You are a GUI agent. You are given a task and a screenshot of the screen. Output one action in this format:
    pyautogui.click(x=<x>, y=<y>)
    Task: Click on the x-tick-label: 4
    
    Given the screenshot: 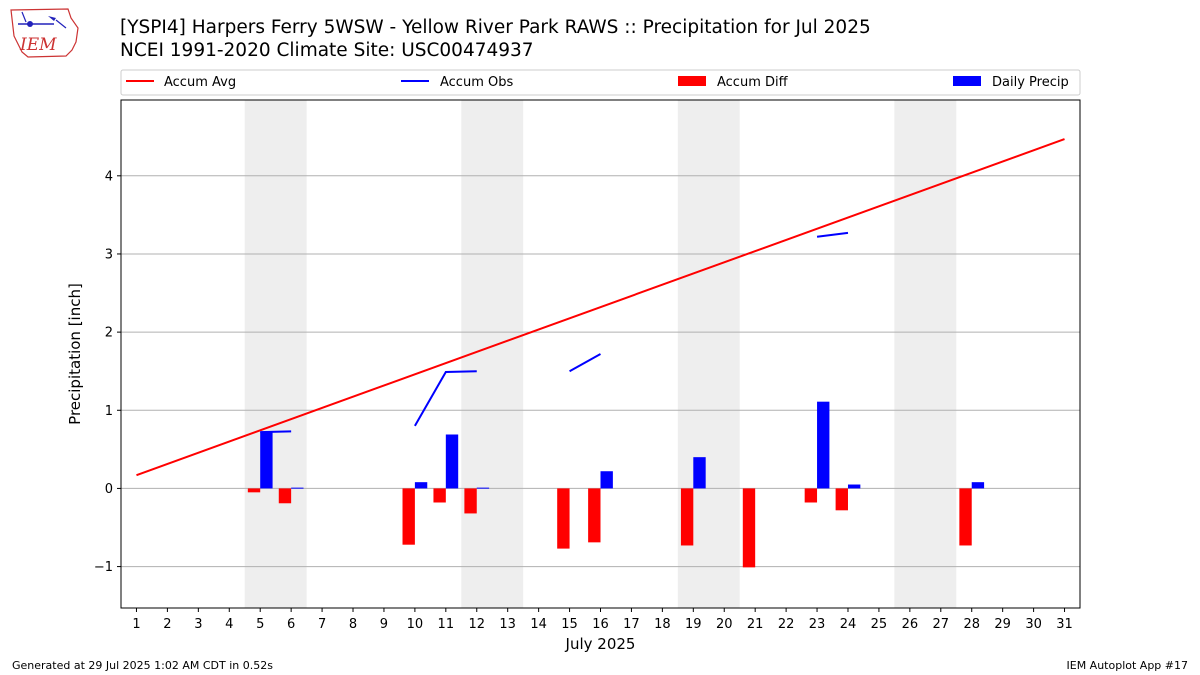 What is the action you would take?
    pyautogui.click(x=229, y=624)
    